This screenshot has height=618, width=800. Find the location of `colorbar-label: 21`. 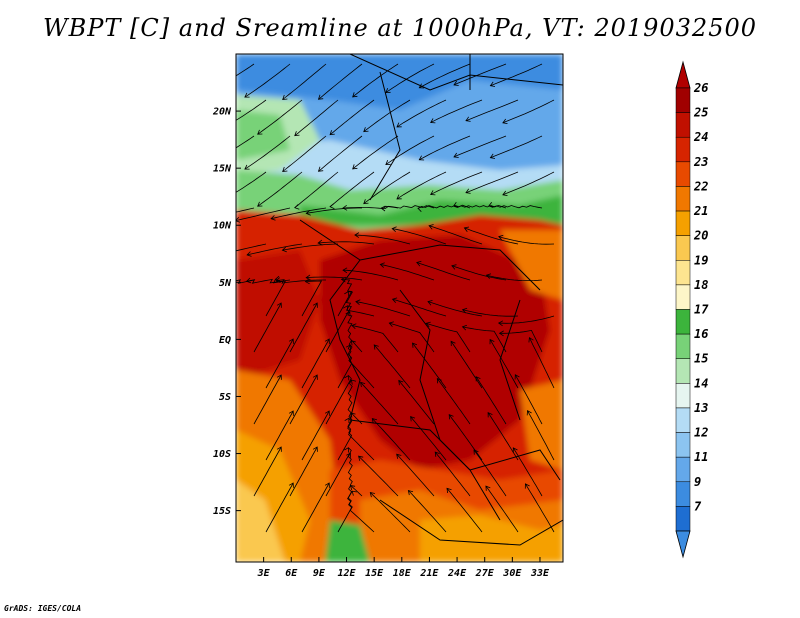

colorbar-label: 21 is located at coordinates (700, 211).